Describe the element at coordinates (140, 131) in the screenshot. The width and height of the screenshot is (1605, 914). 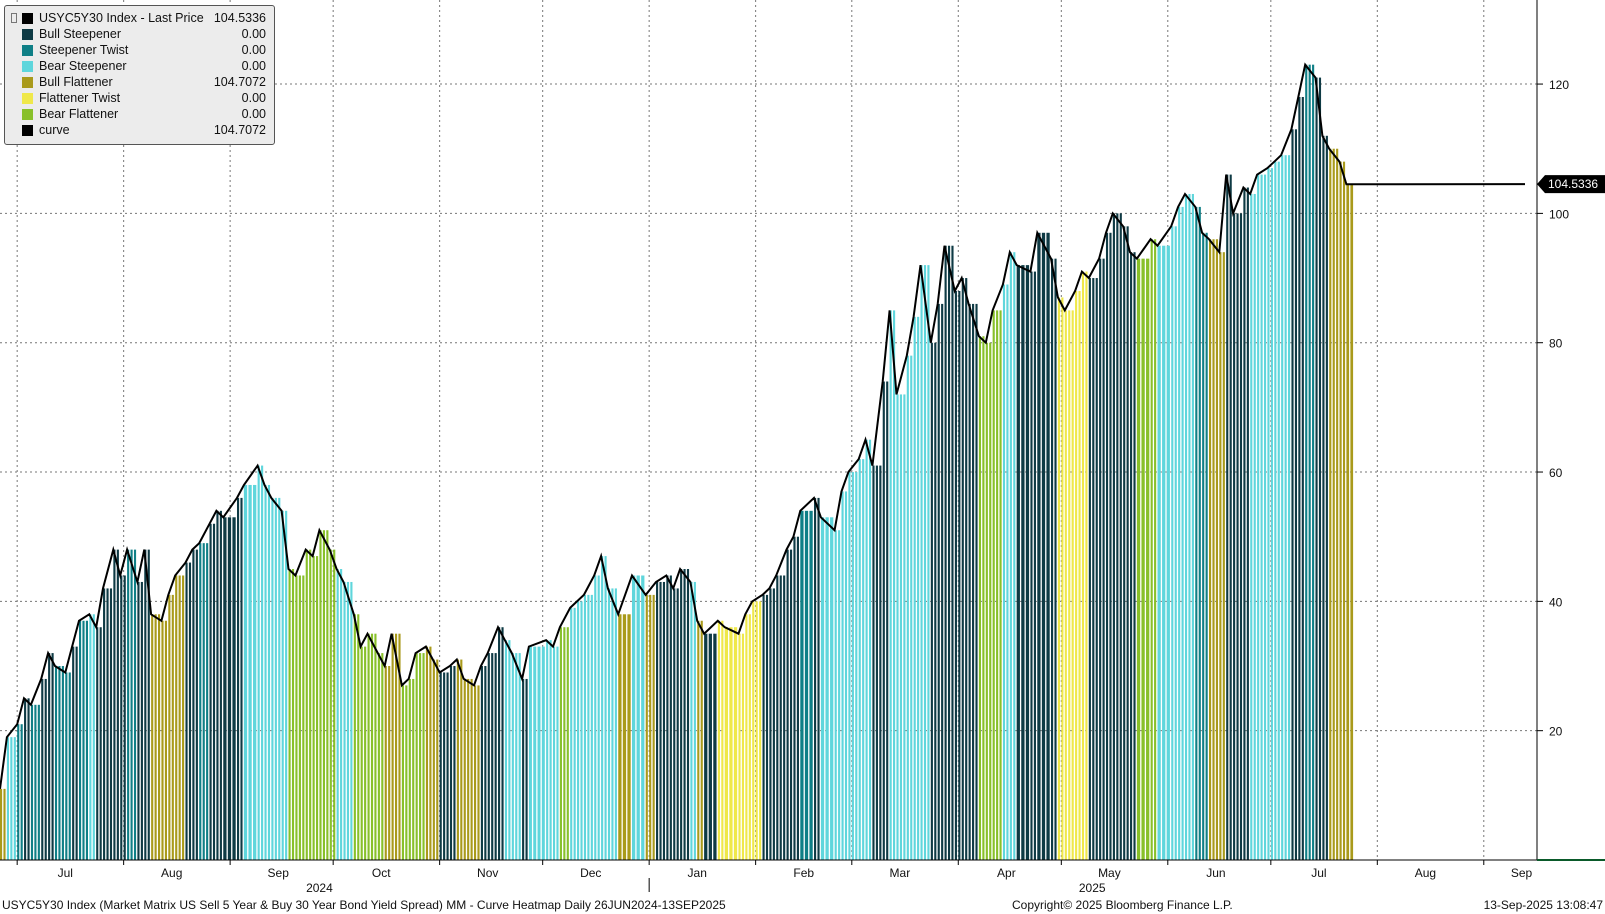
I see `legend-item: curve 104.7072` at that location.